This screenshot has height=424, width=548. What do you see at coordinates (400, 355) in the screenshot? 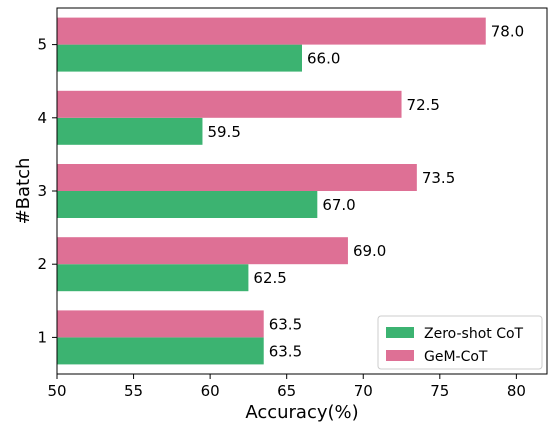
I see `legend-swatch-gem-cot` at bounding box center [400, 355].